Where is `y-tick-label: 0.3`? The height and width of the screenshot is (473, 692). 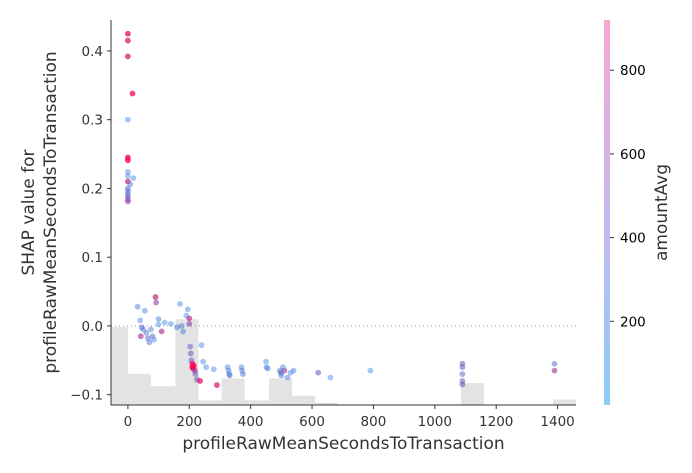
y-tick-label: 0.3 is located at coordinates (92, 121).